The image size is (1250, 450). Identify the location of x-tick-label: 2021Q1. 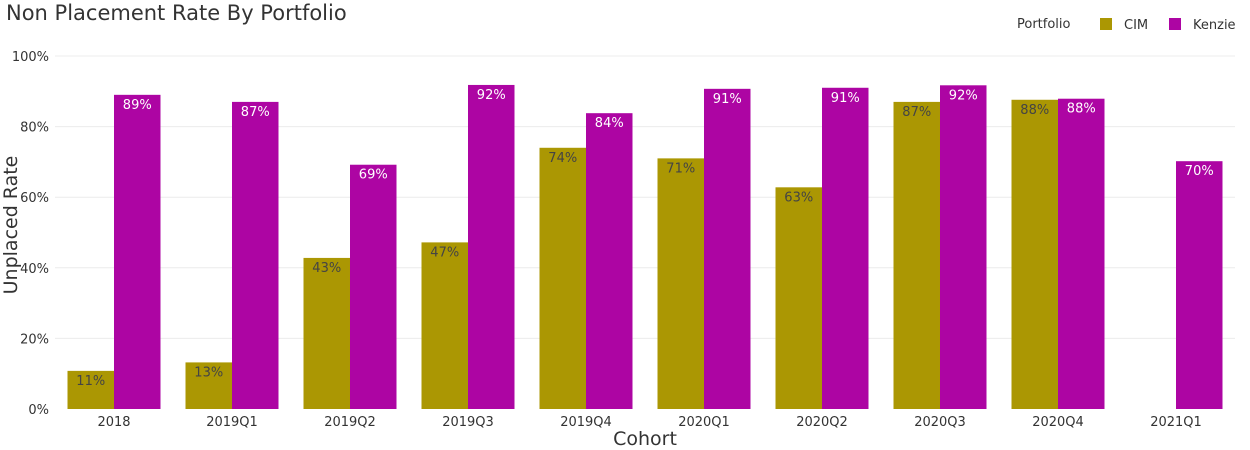
(1176, 422).